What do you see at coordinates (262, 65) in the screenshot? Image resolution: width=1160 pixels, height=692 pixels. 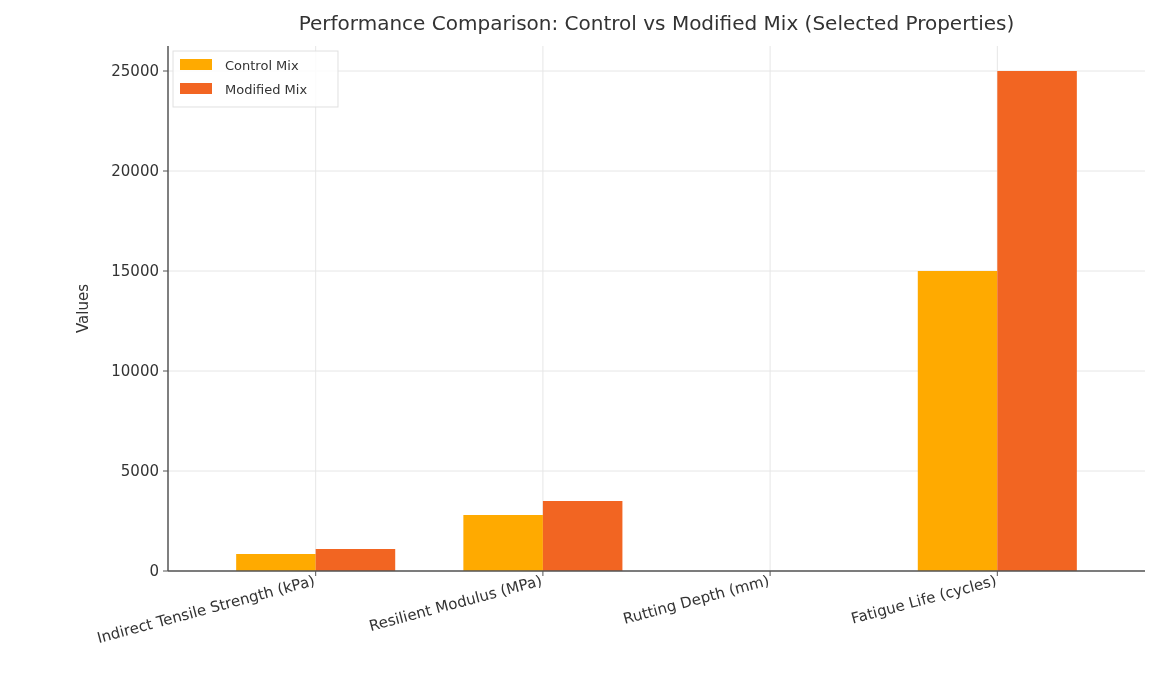 I see `legend-label: Control Mix` at bounding box center [262, 65].